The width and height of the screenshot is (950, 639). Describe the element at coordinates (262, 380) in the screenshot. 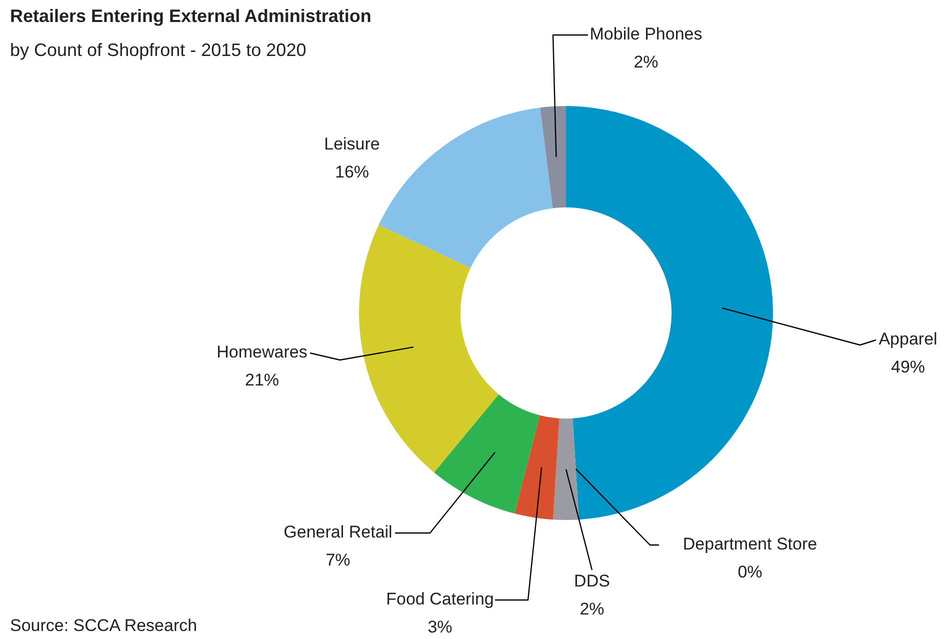

I see `data-label: 21%` at that location.